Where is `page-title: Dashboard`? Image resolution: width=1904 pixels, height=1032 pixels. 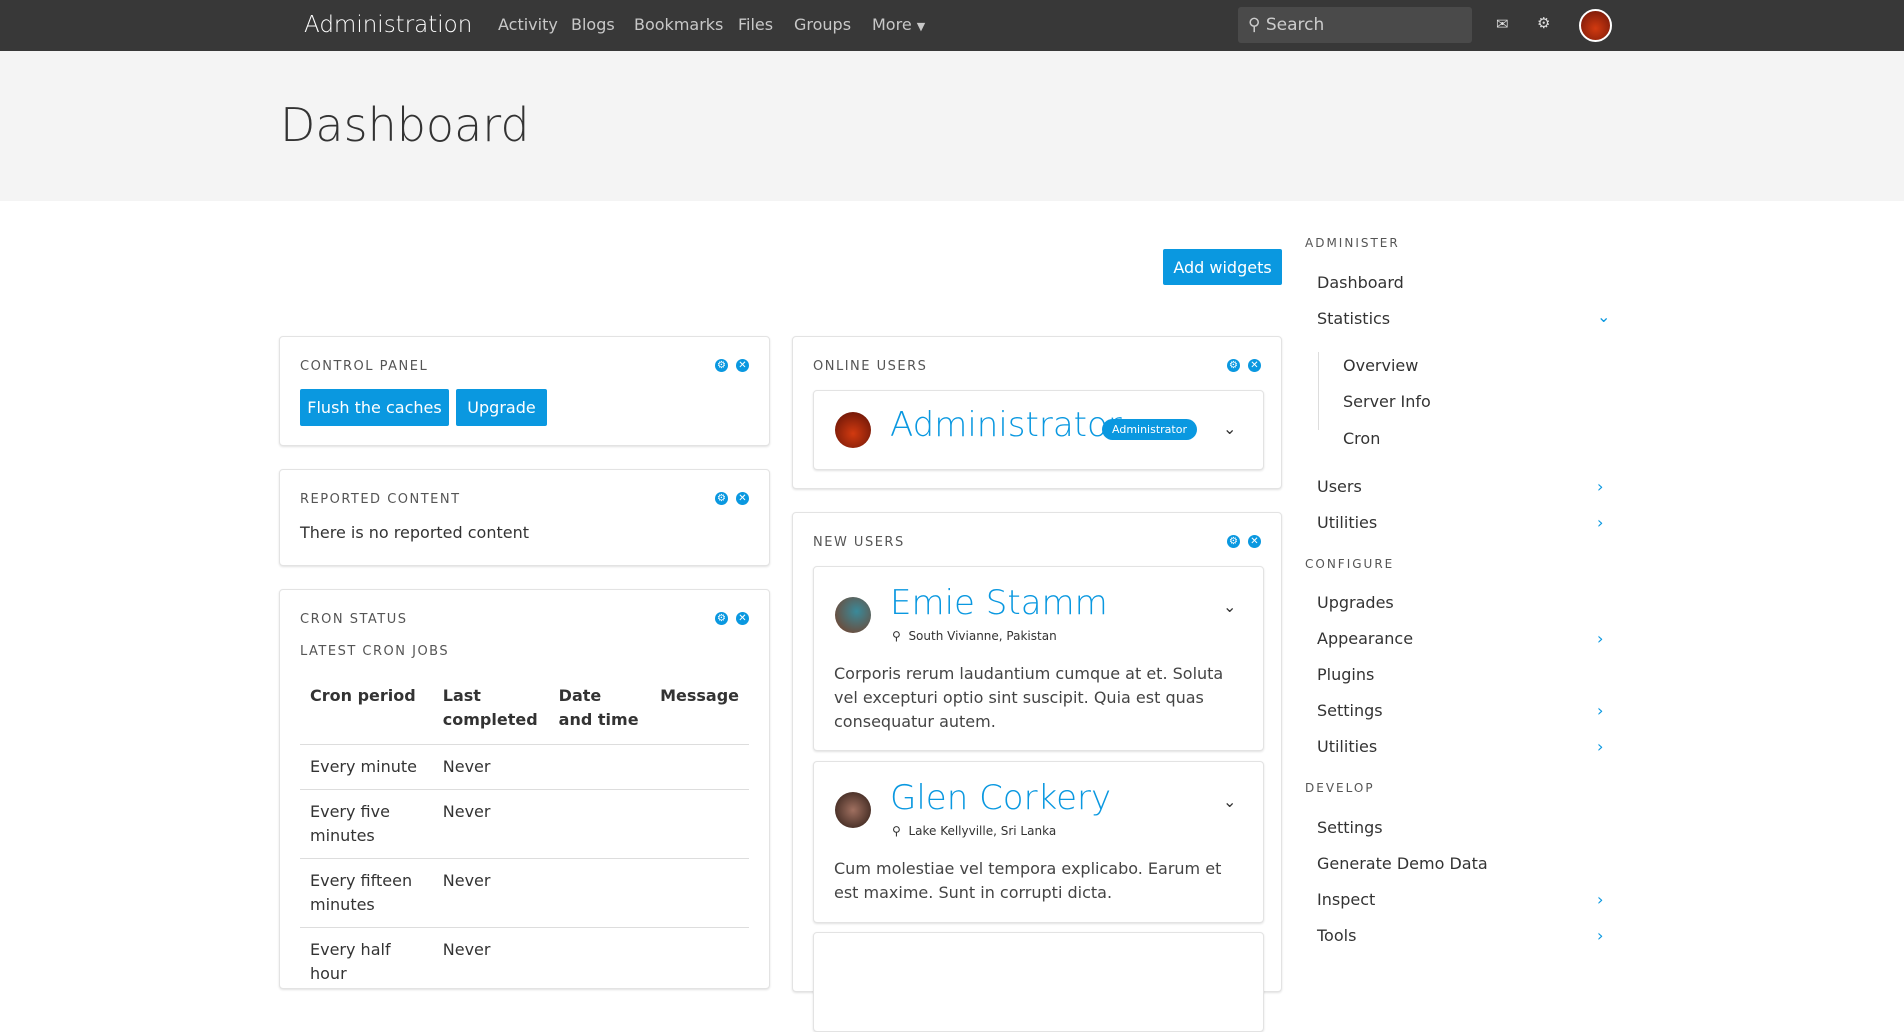 page-title: Dashboard is located at coordinates (405, 125).